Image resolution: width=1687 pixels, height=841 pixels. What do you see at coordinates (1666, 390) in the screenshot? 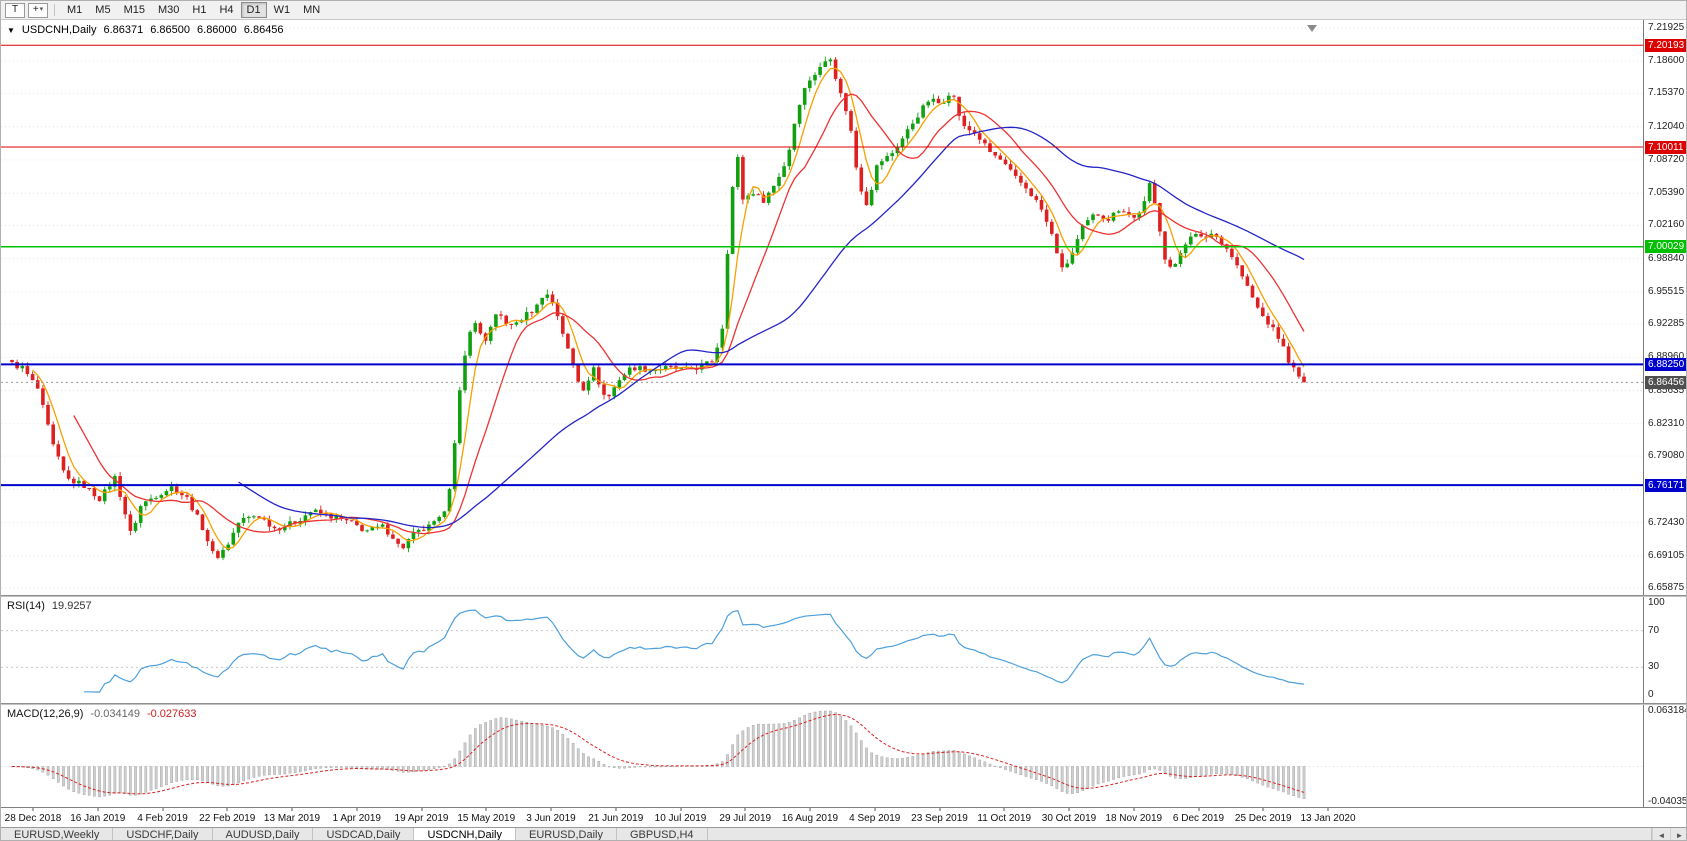
I see `price-tick-label: 6.85635` at bounding box center [1666, 390].